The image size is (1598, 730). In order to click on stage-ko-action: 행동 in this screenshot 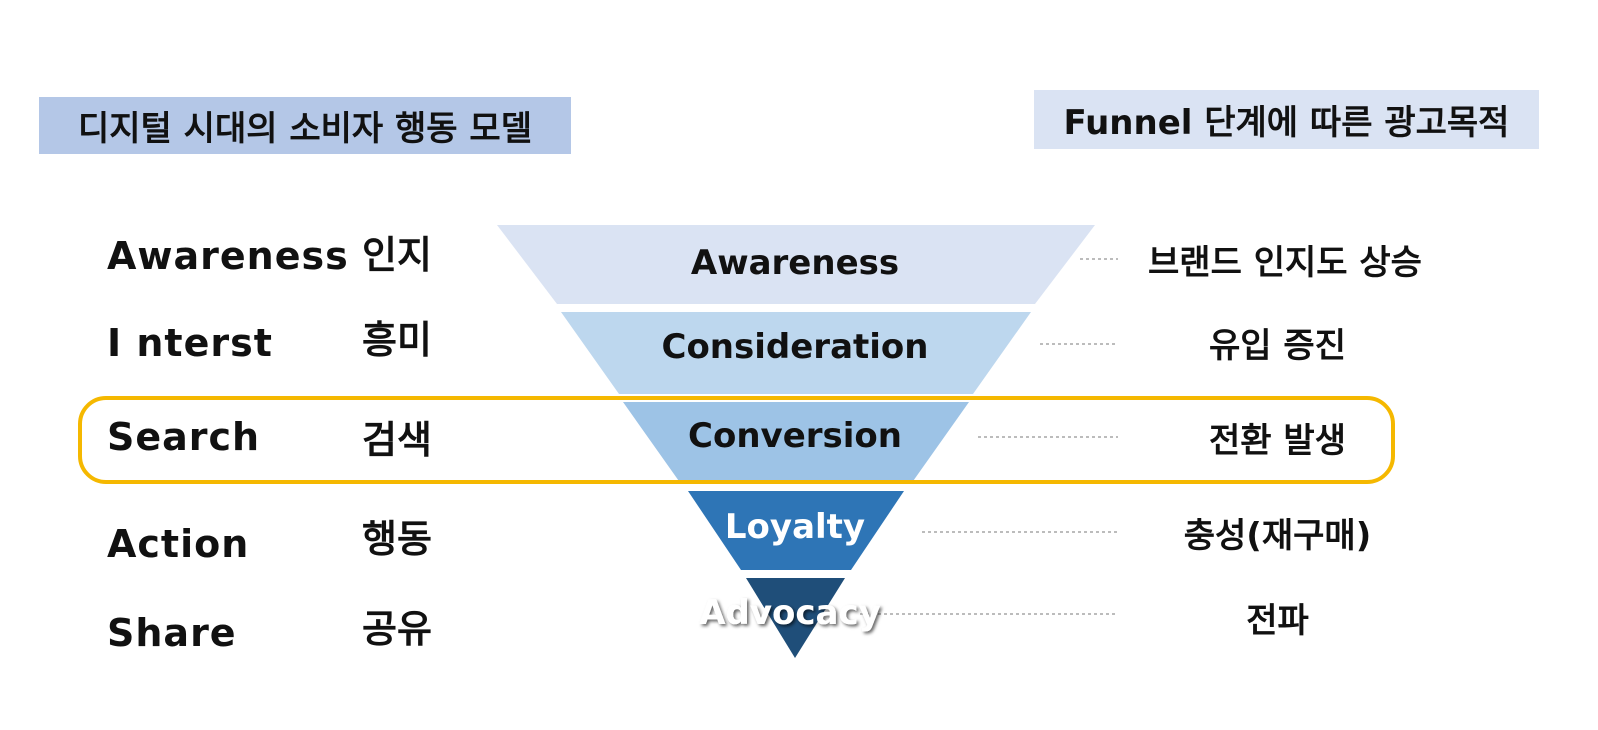, I will do `click(397, 539)`.